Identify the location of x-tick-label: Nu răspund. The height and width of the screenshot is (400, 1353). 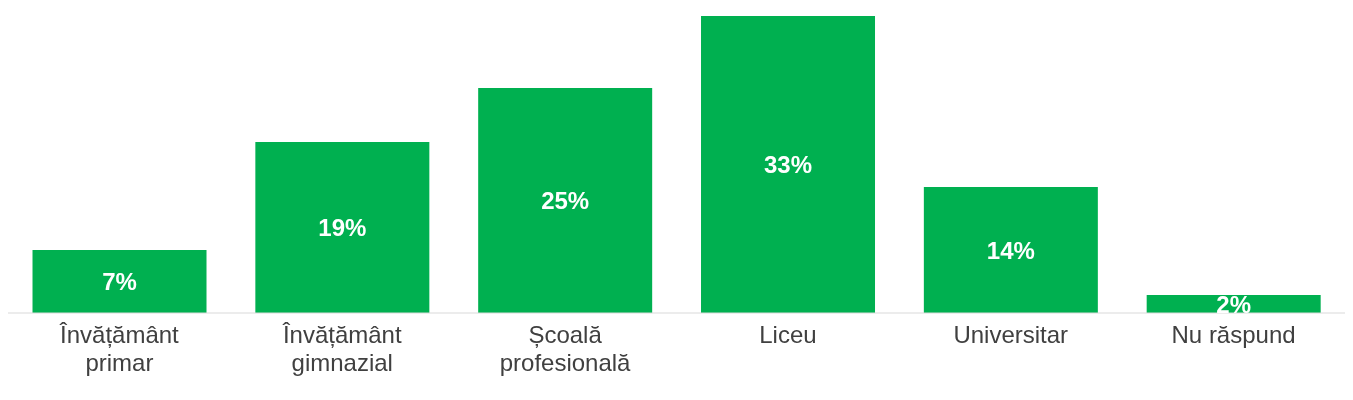
(1233, 334).